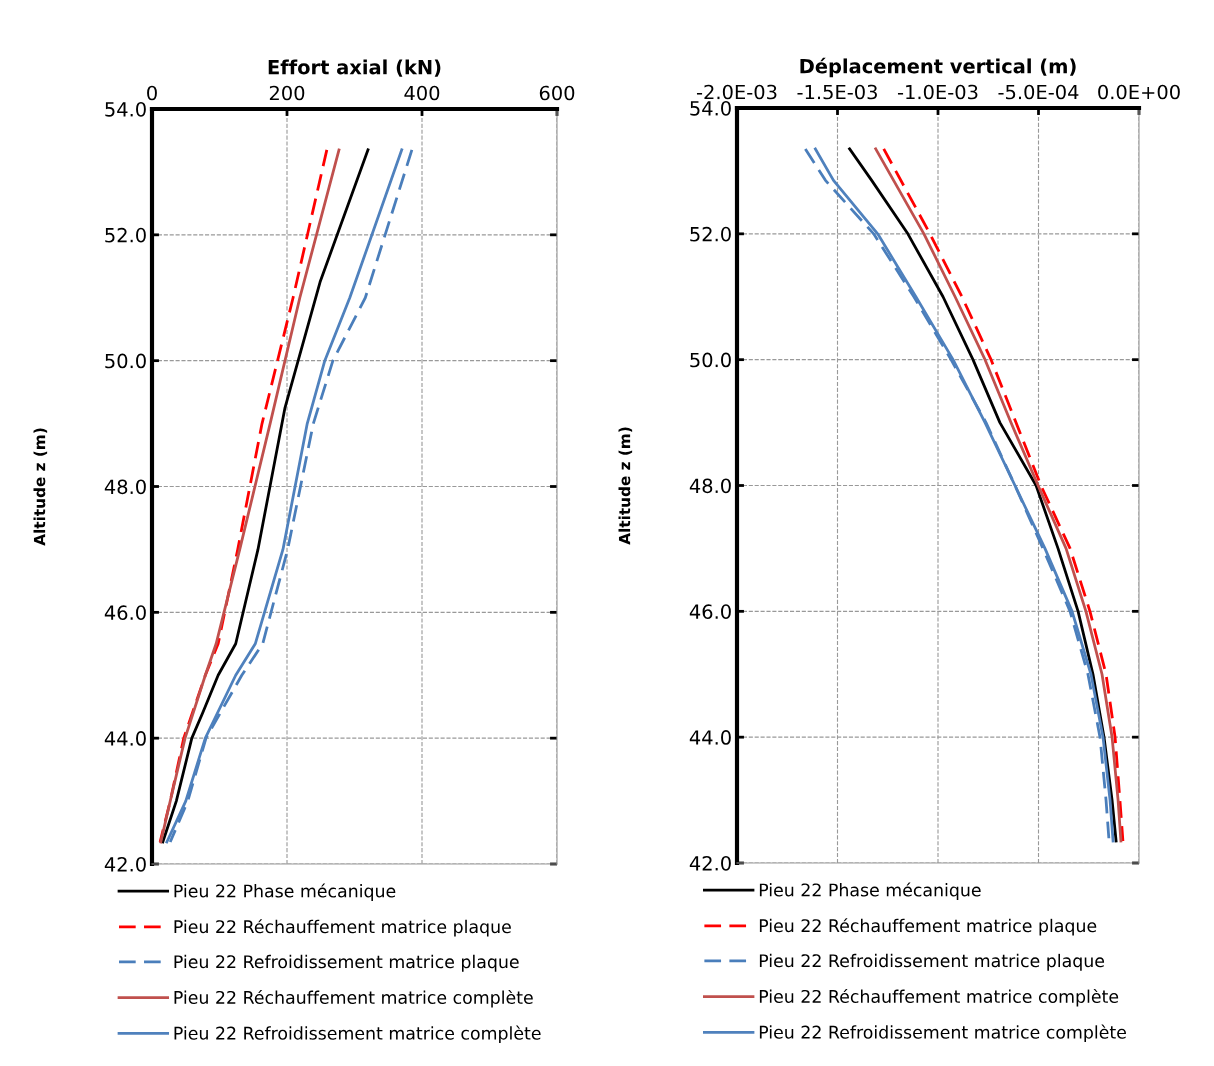  I want to click on x-tick-label: -1.0E-03, so click(937, 92).